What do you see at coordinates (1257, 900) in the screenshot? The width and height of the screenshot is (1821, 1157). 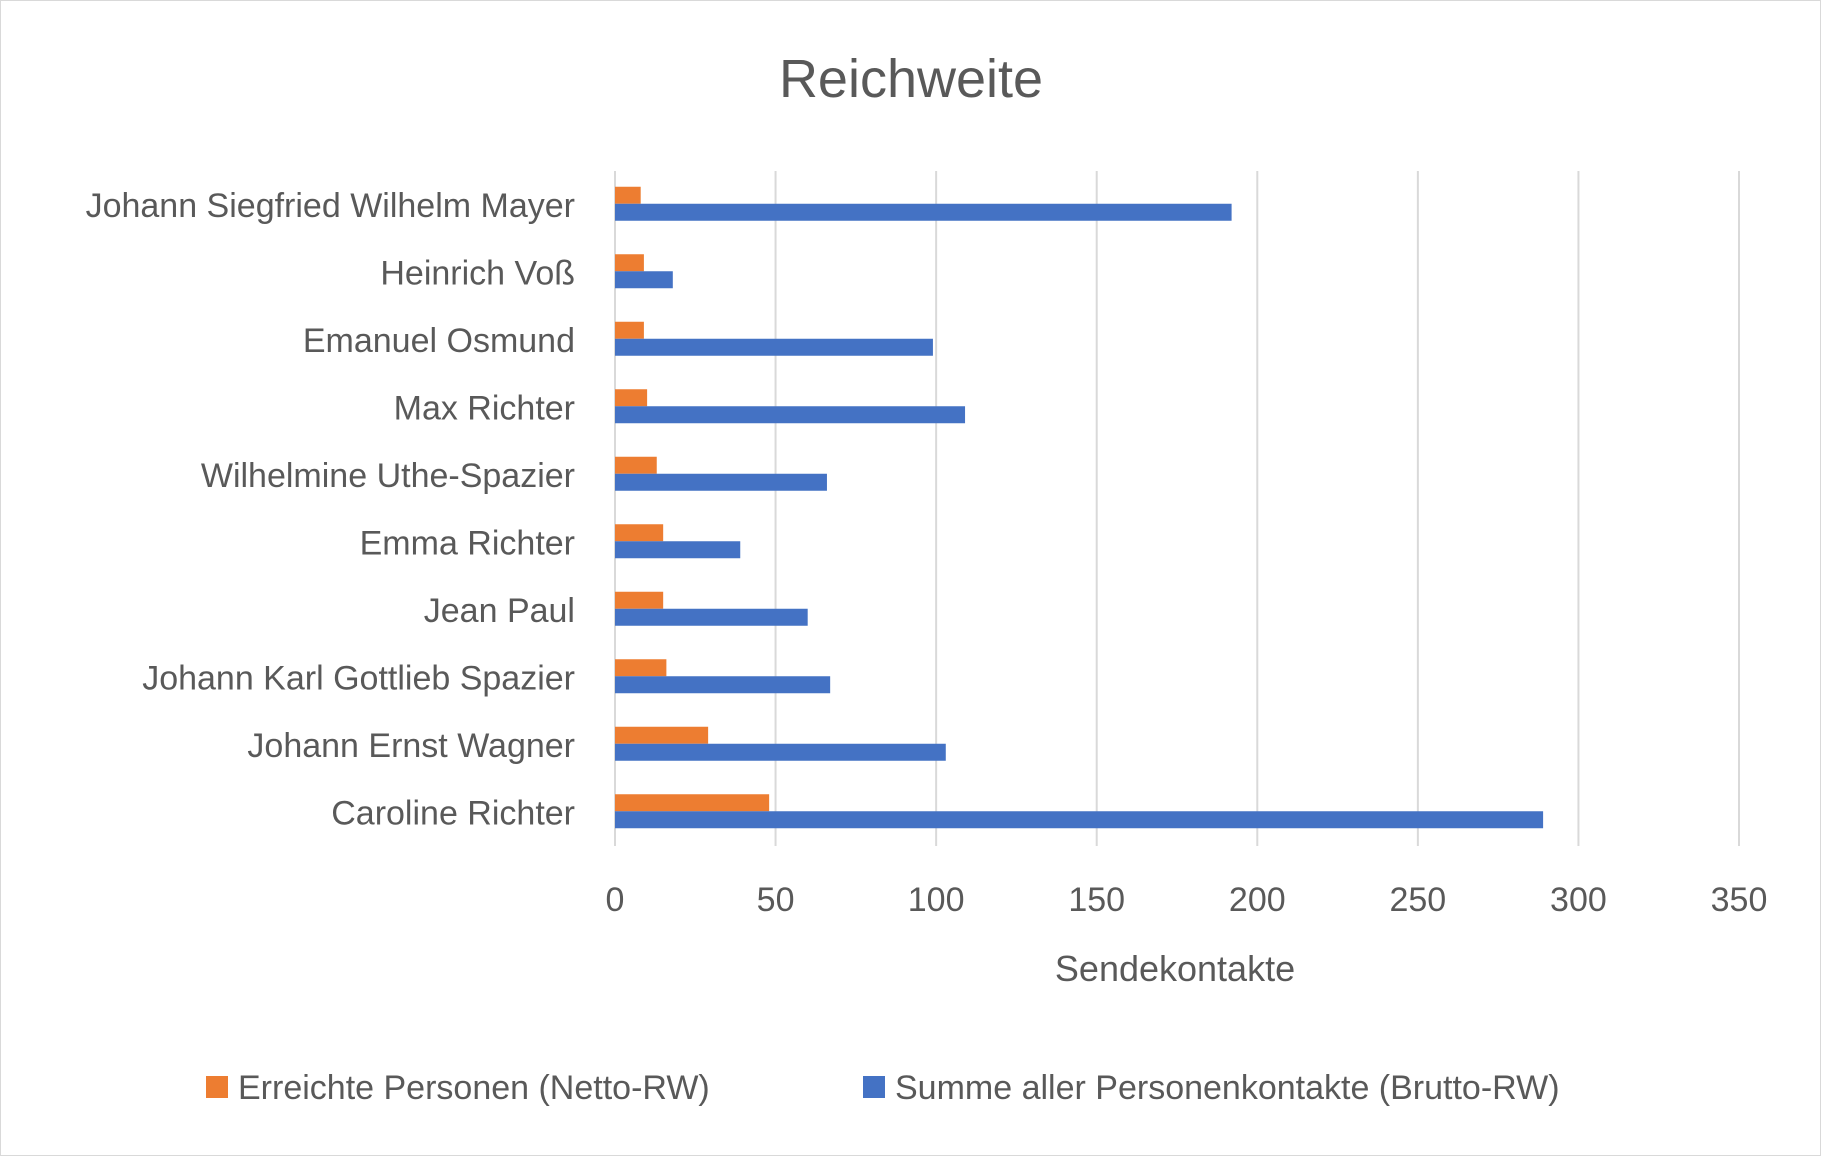 I see `x-tick-label: 200` at bounding box center [1257, 900].